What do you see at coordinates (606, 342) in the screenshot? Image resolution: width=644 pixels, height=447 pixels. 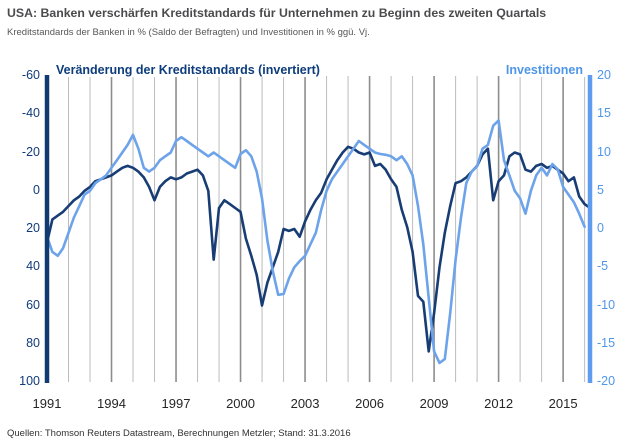 I see `right-axis-tick-label: -15` at bounding box center [606, 342].